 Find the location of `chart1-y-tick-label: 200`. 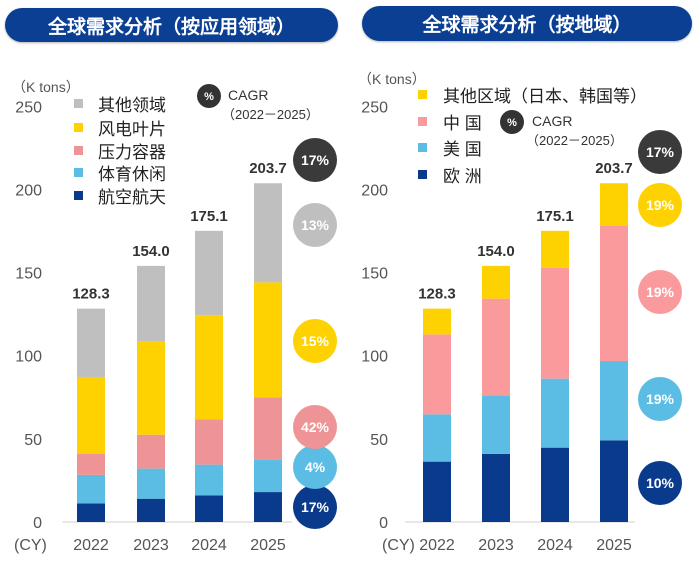

chart1-y-tick-label: 200 is located at coordinates (28, 190).